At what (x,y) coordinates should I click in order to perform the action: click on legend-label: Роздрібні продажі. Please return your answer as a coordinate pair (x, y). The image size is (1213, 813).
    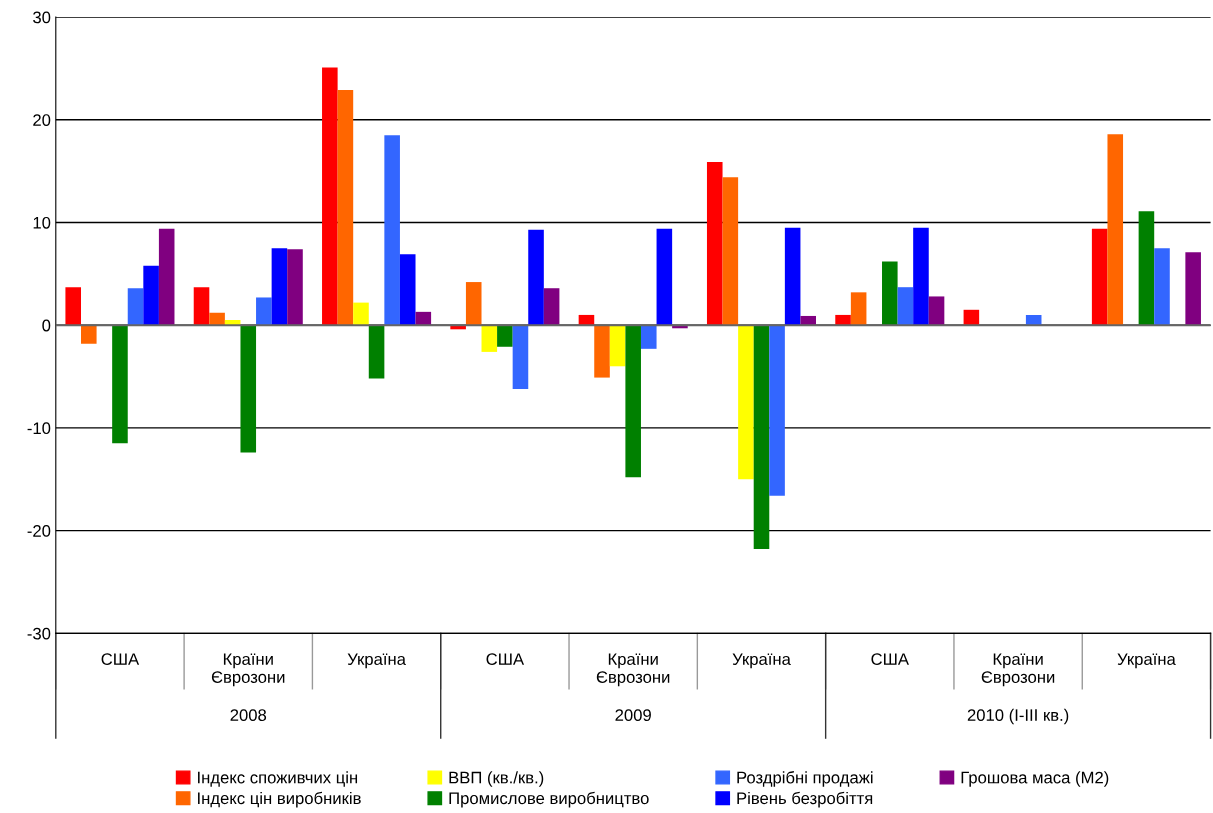
    Looking at the image, I should click on (805, 779).